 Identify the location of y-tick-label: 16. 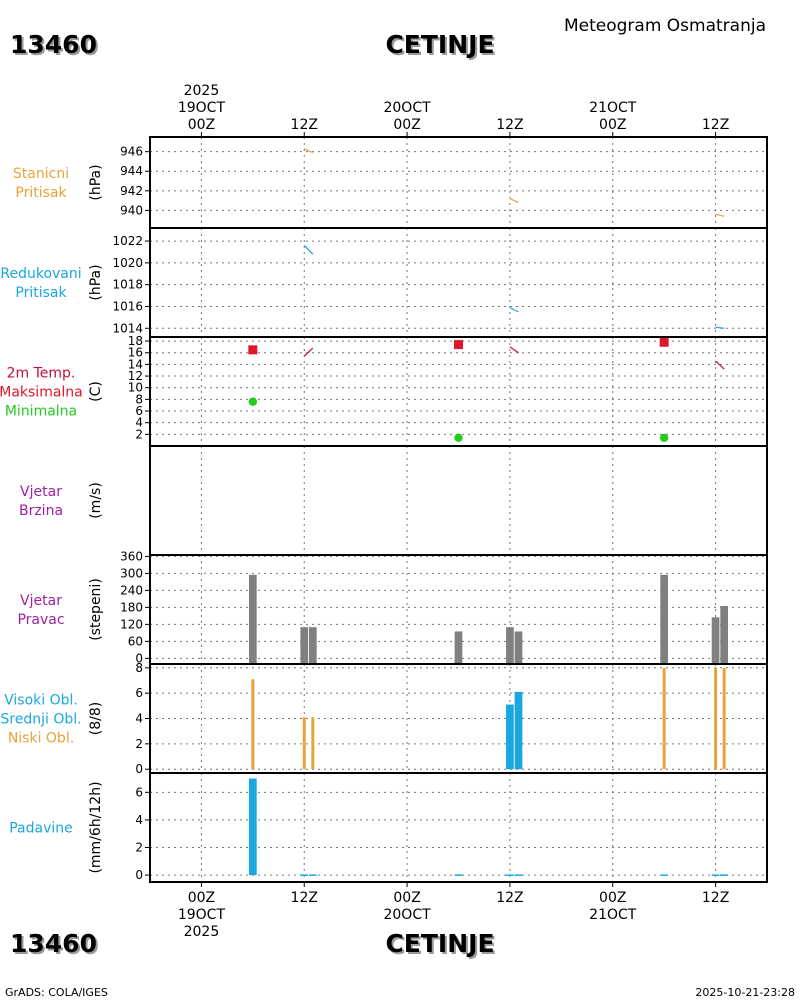
(135, 353).